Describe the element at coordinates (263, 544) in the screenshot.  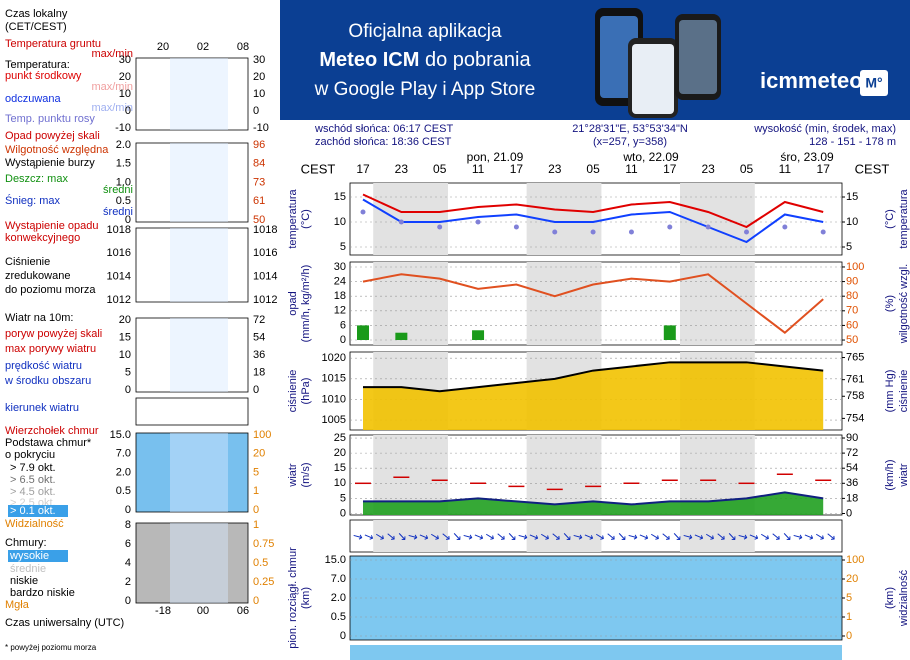
I see `mini-tick-label: 0.75` at that location.